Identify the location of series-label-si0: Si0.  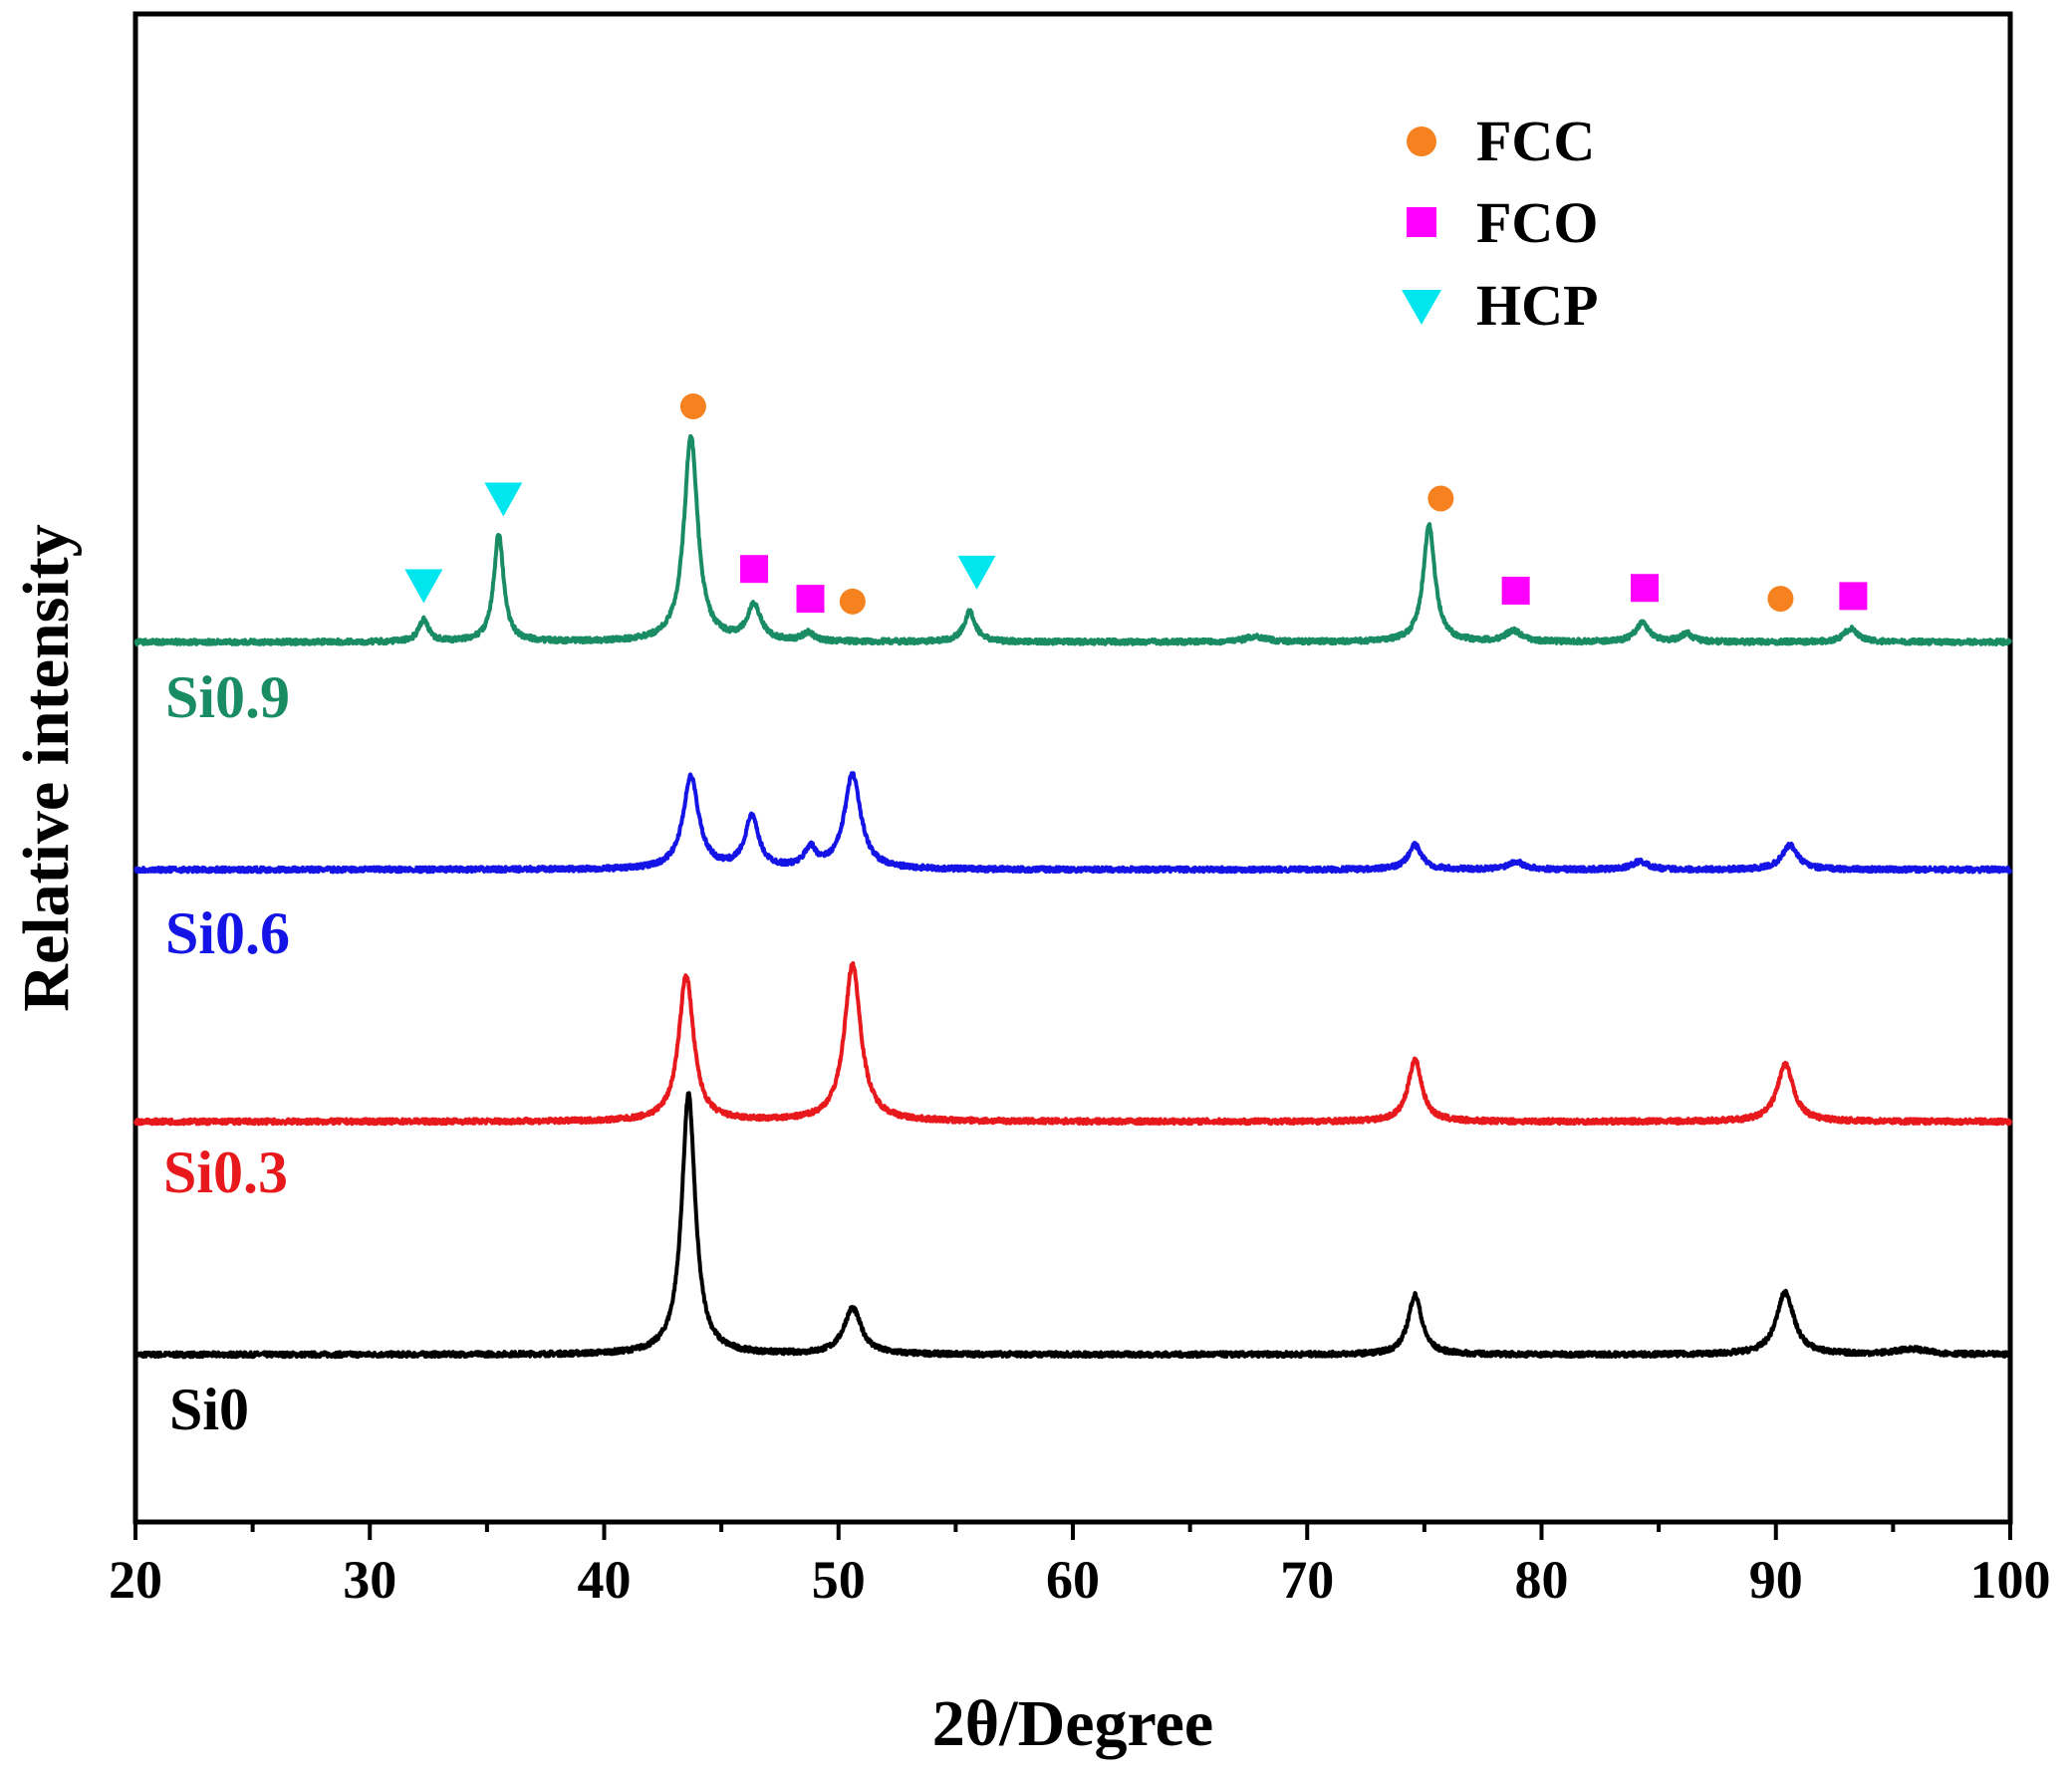
(209, 1409).